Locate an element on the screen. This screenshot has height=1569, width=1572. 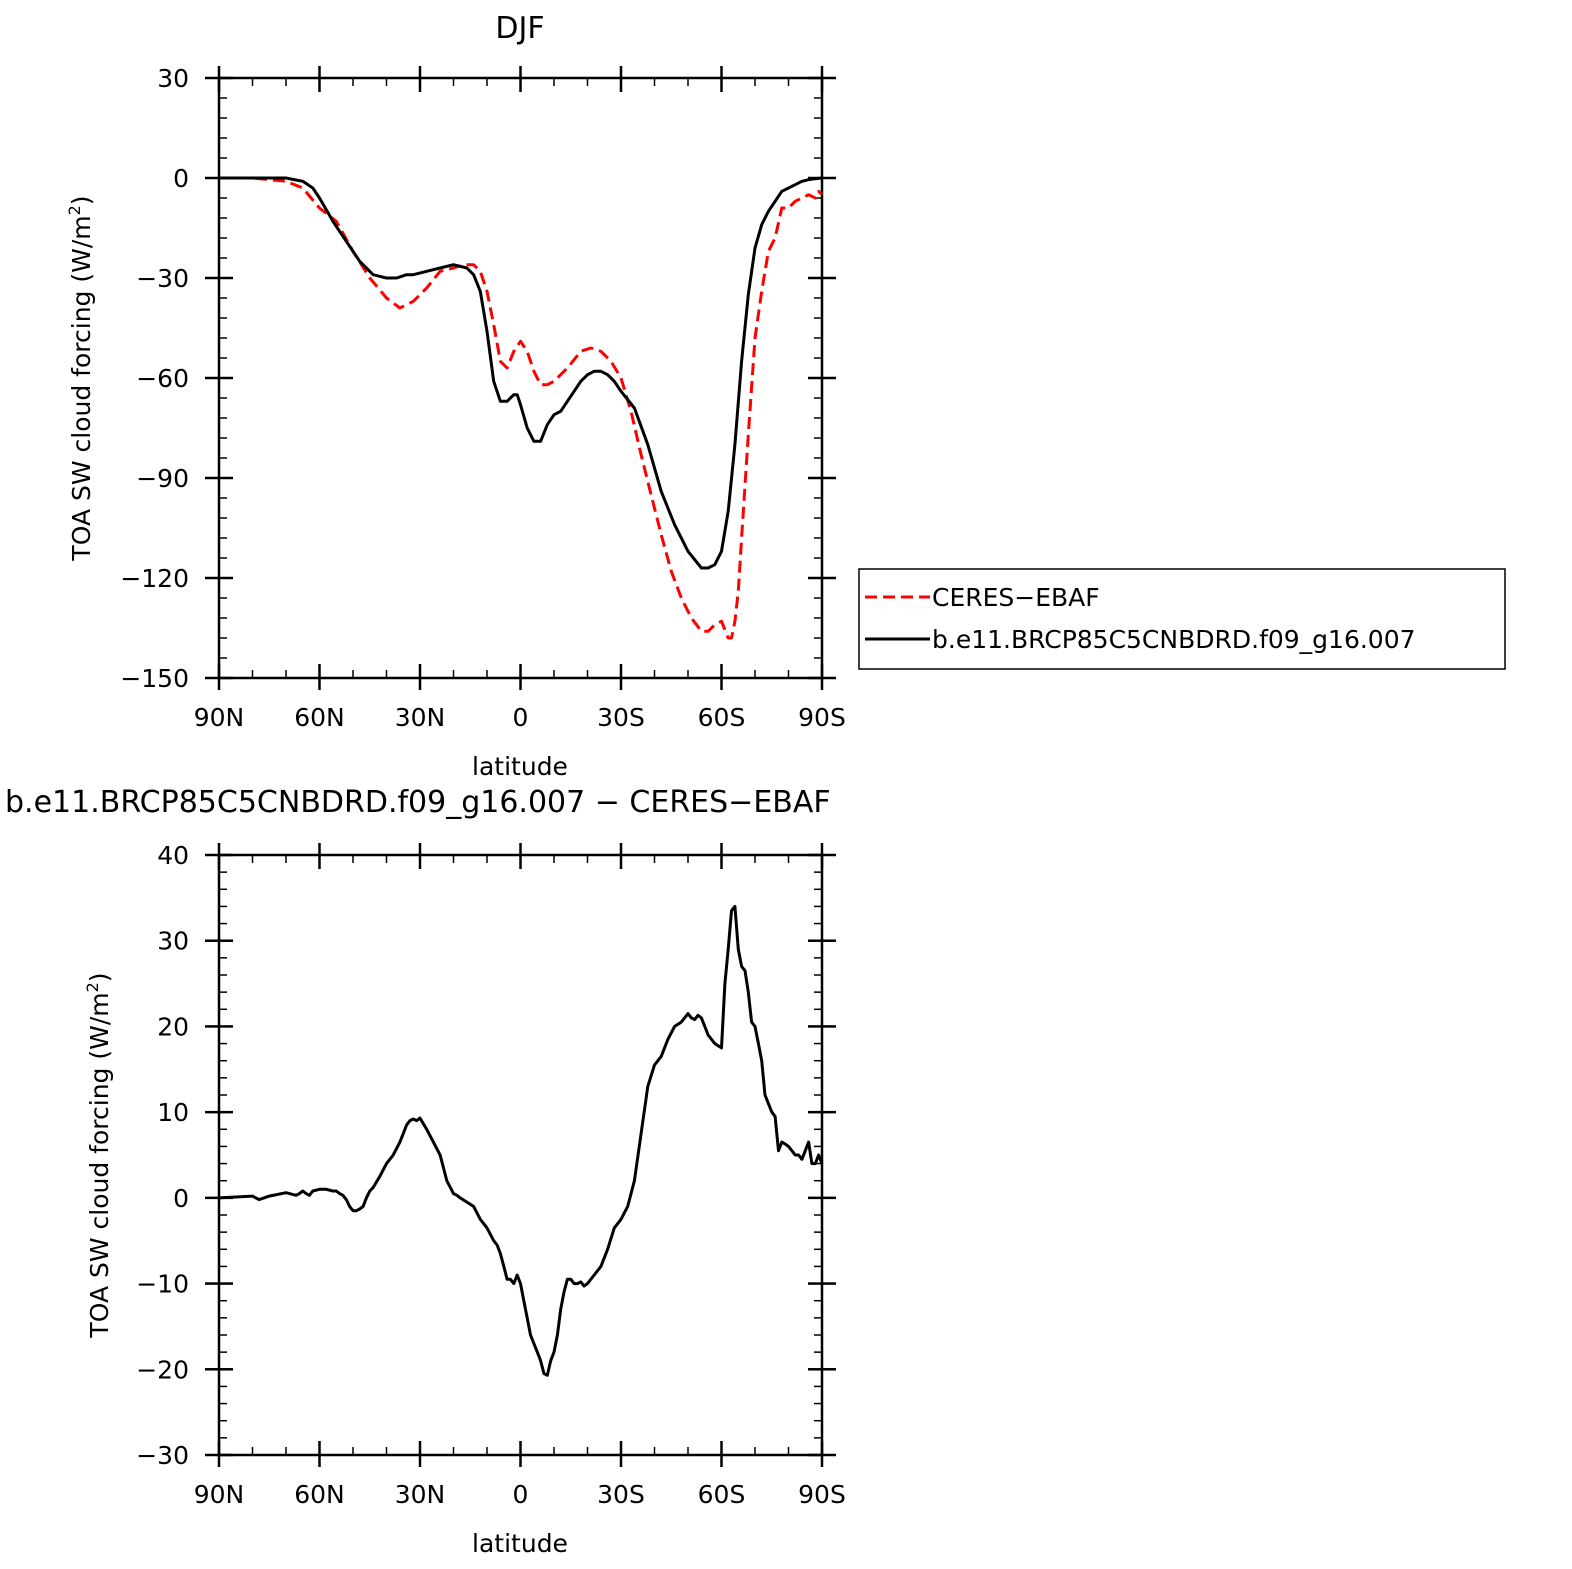
y-tick-label: 10 is located at coordinates (173, 1112).